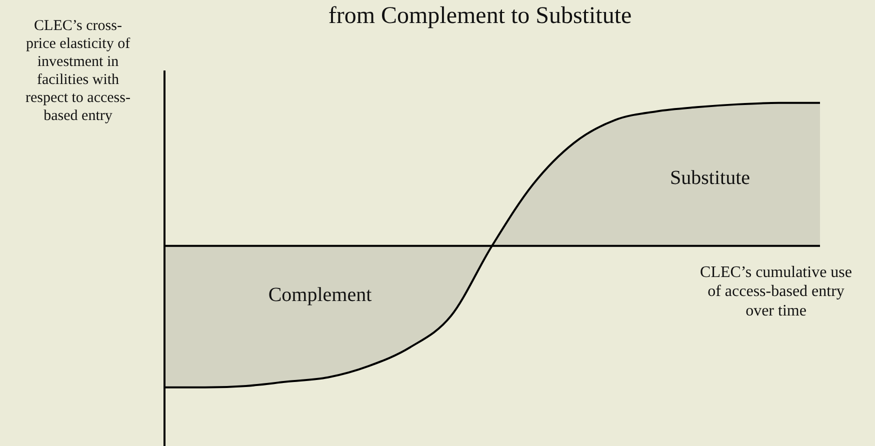 The height and width of the screenshot is (446, 875). I want to click on y-axis-title: CLEC’s cross- price elasticity of investment in facilities with respect to access- based entry, so click(78, 71).